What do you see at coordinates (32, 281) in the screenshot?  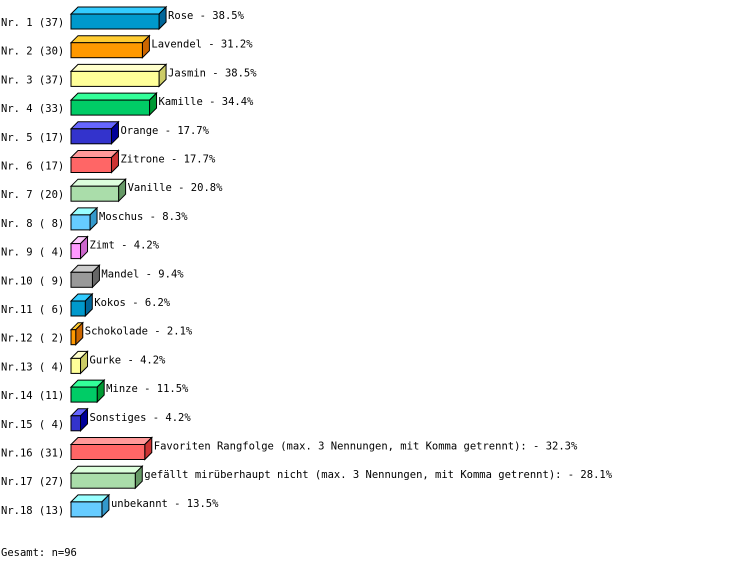 I see `row-label: Nr.10 ( 9)` at bounding box center [32, 281].